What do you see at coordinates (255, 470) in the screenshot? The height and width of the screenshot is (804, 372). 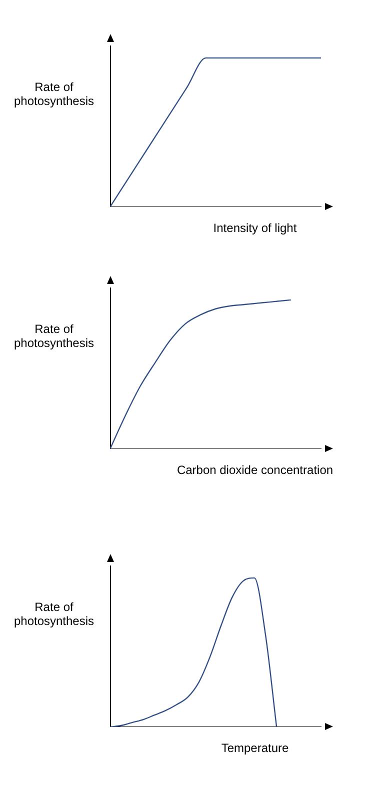 I see `x-axis-title: Carbon dioxide concentration` at bounding box center [255, 470].